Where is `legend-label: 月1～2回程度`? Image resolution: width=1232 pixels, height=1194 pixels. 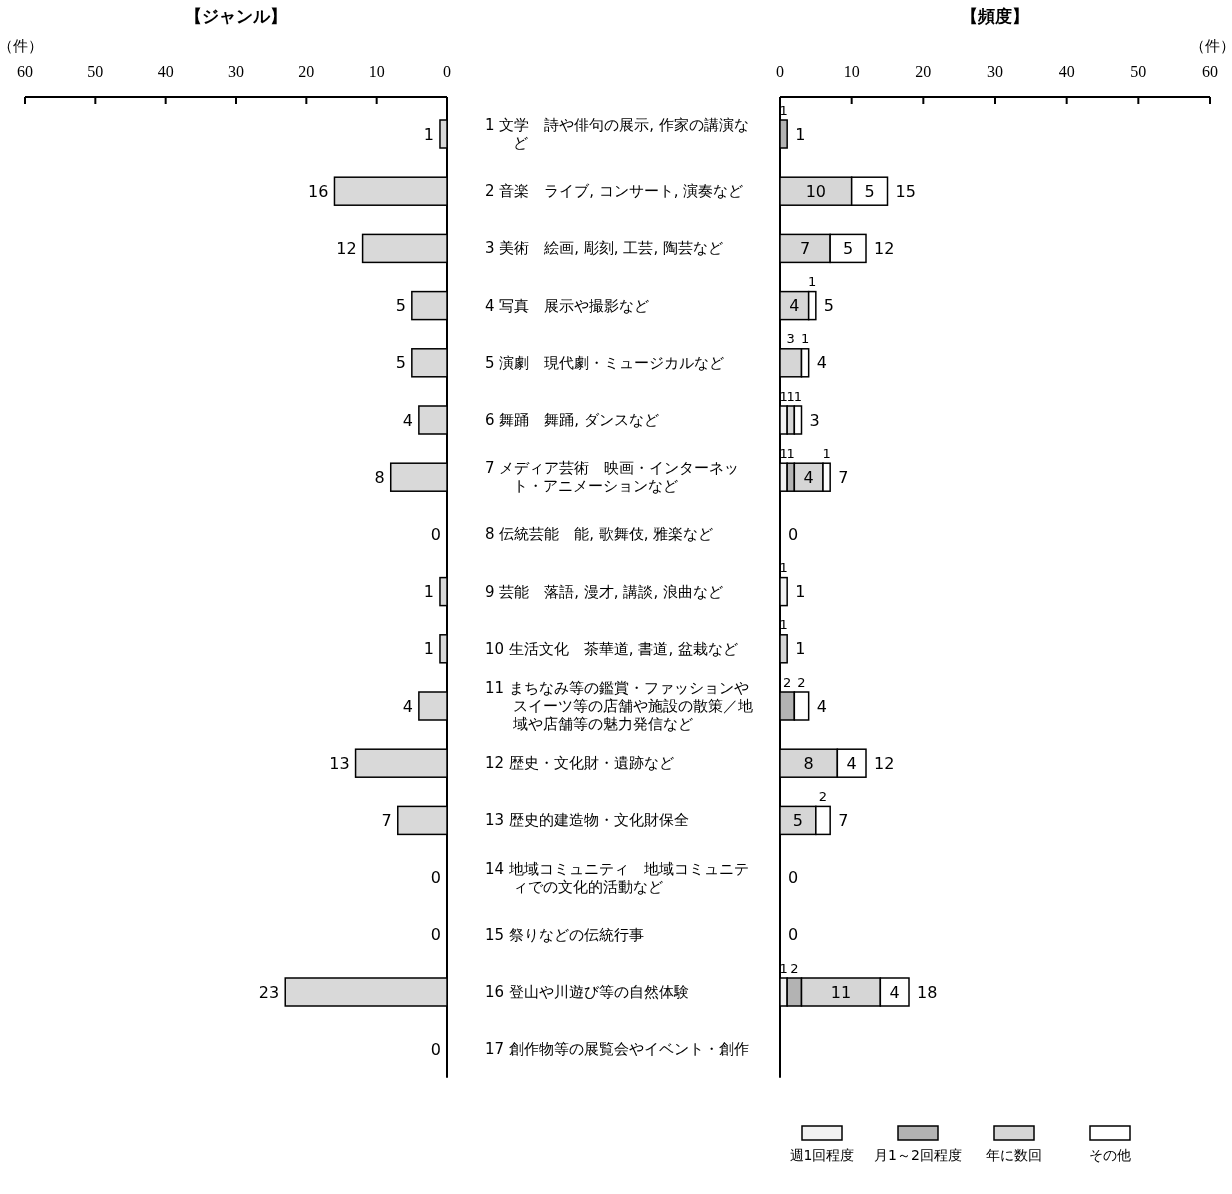
legend-label: 月1～2回程度 is located at coordinates (918, 1155).